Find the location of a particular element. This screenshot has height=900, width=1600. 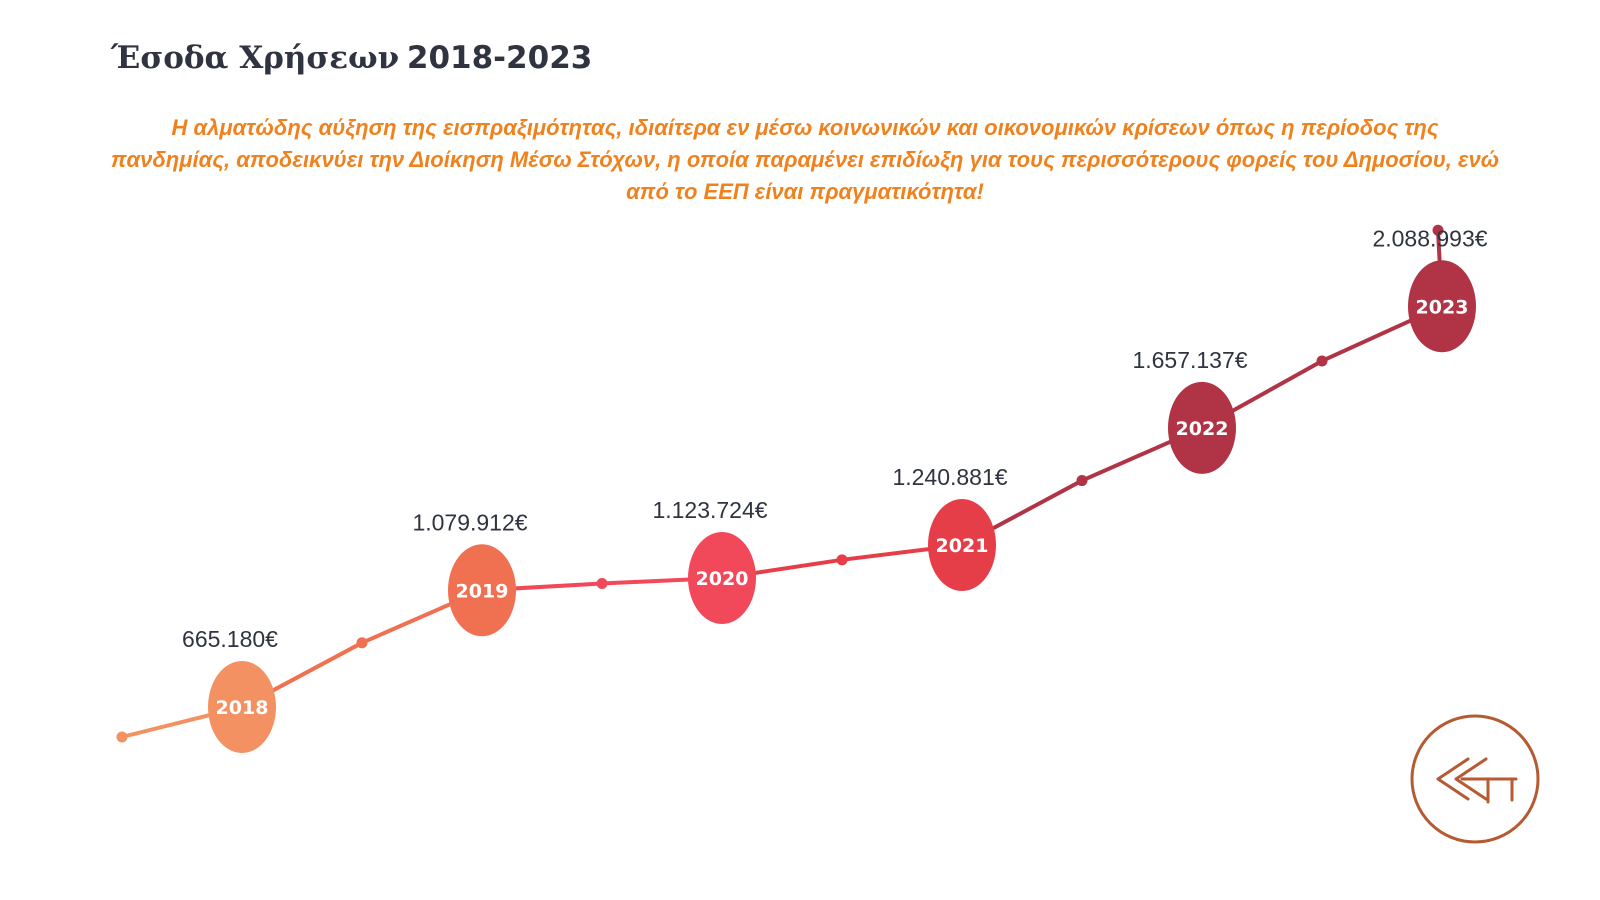

data-point-2020: 2020 1.123.724€ is located at coordinates (710, 560).